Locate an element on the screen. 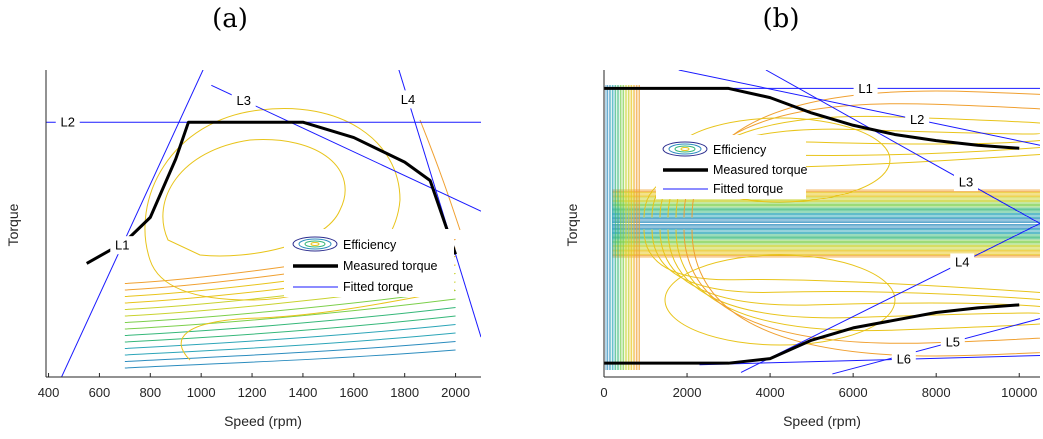  legend-label-efficiency-b: Efficiency is located at coordinates (740, 150).